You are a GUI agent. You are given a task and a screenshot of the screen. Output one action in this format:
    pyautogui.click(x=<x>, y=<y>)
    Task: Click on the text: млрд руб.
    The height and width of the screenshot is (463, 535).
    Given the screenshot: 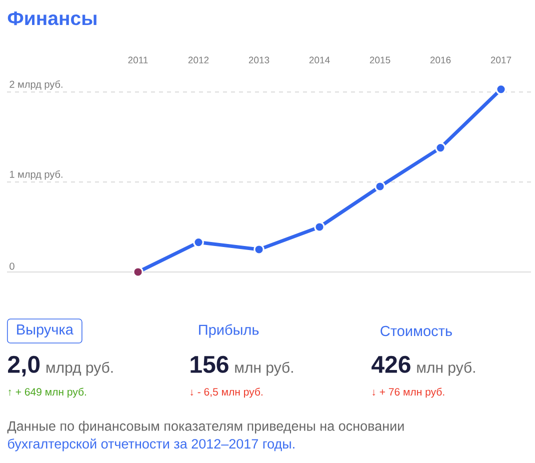 What is the action you would take?
    pyautogui.click(x=79, y=369)
    